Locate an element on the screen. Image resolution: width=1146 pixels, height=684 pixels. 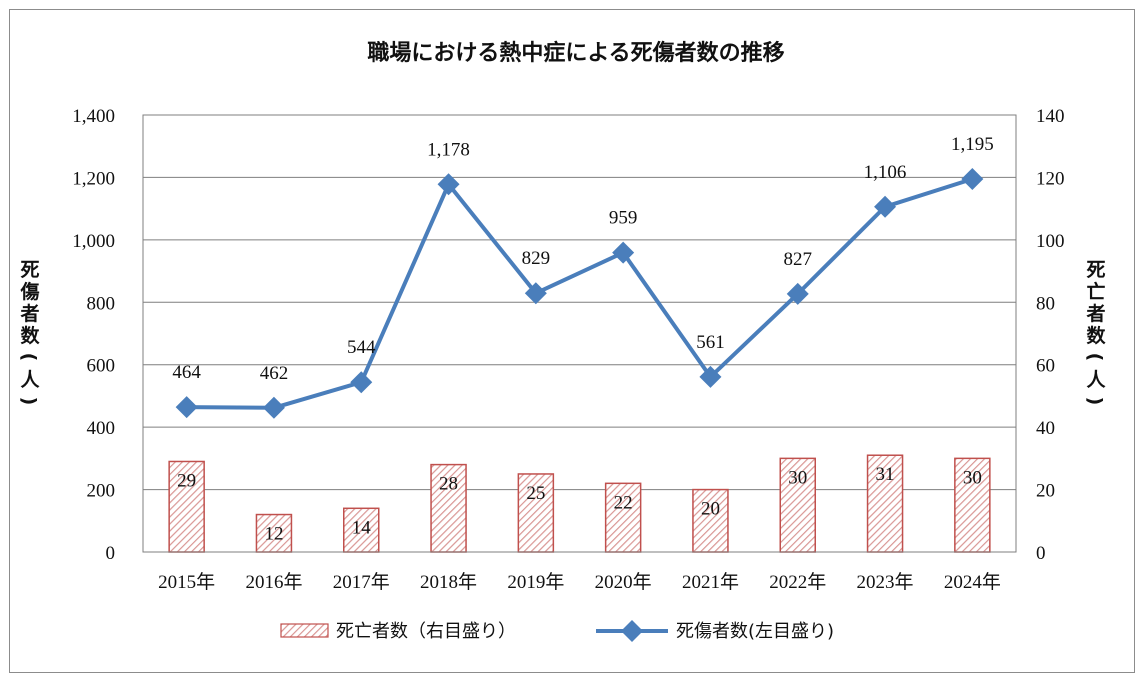
bar-data-label: 14 is located at coordinates (362, 527).